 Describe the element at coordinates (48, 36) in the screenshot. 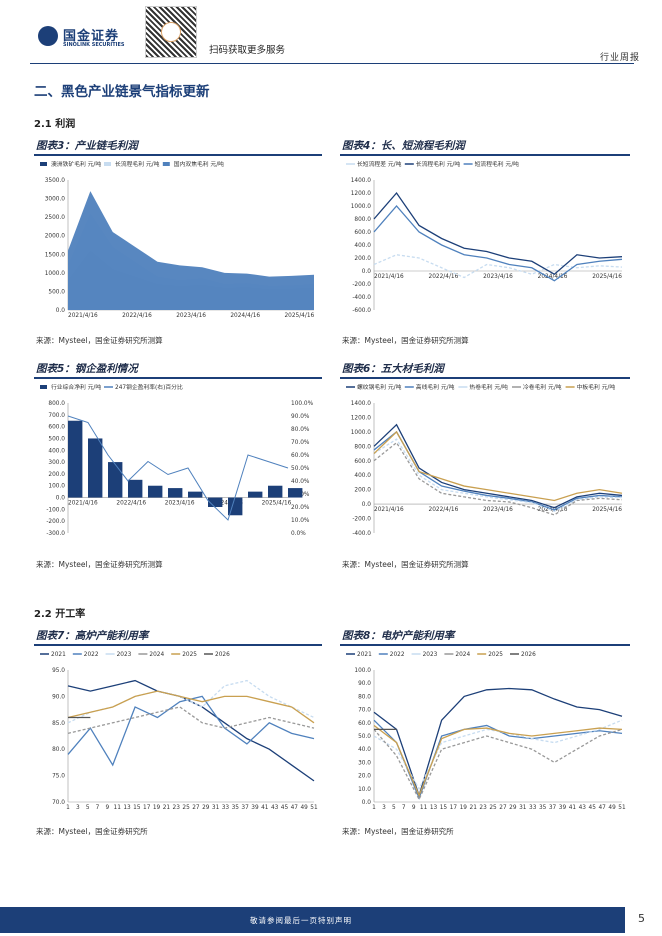

I see `brand-logo-icon` at that location.